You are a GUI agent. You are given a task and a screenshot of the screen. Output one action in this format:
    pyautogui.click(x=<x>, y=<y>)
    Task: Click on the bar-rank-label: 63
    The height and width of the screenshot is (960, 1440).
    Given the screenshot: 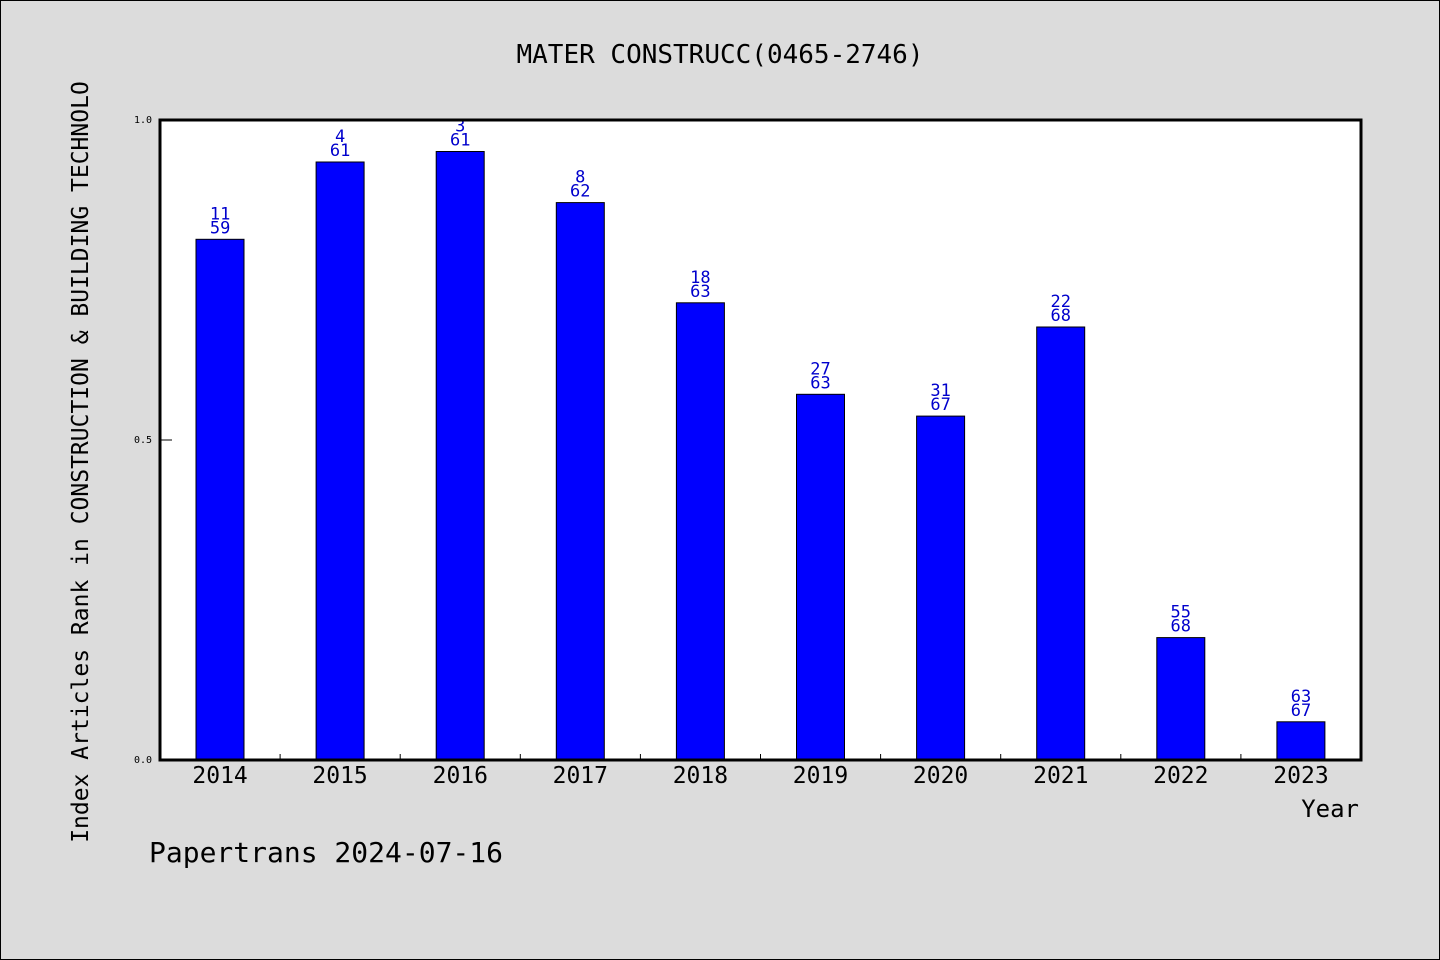 What is the action you would take?
    pyautogui.click(x=1301, y=697)
    